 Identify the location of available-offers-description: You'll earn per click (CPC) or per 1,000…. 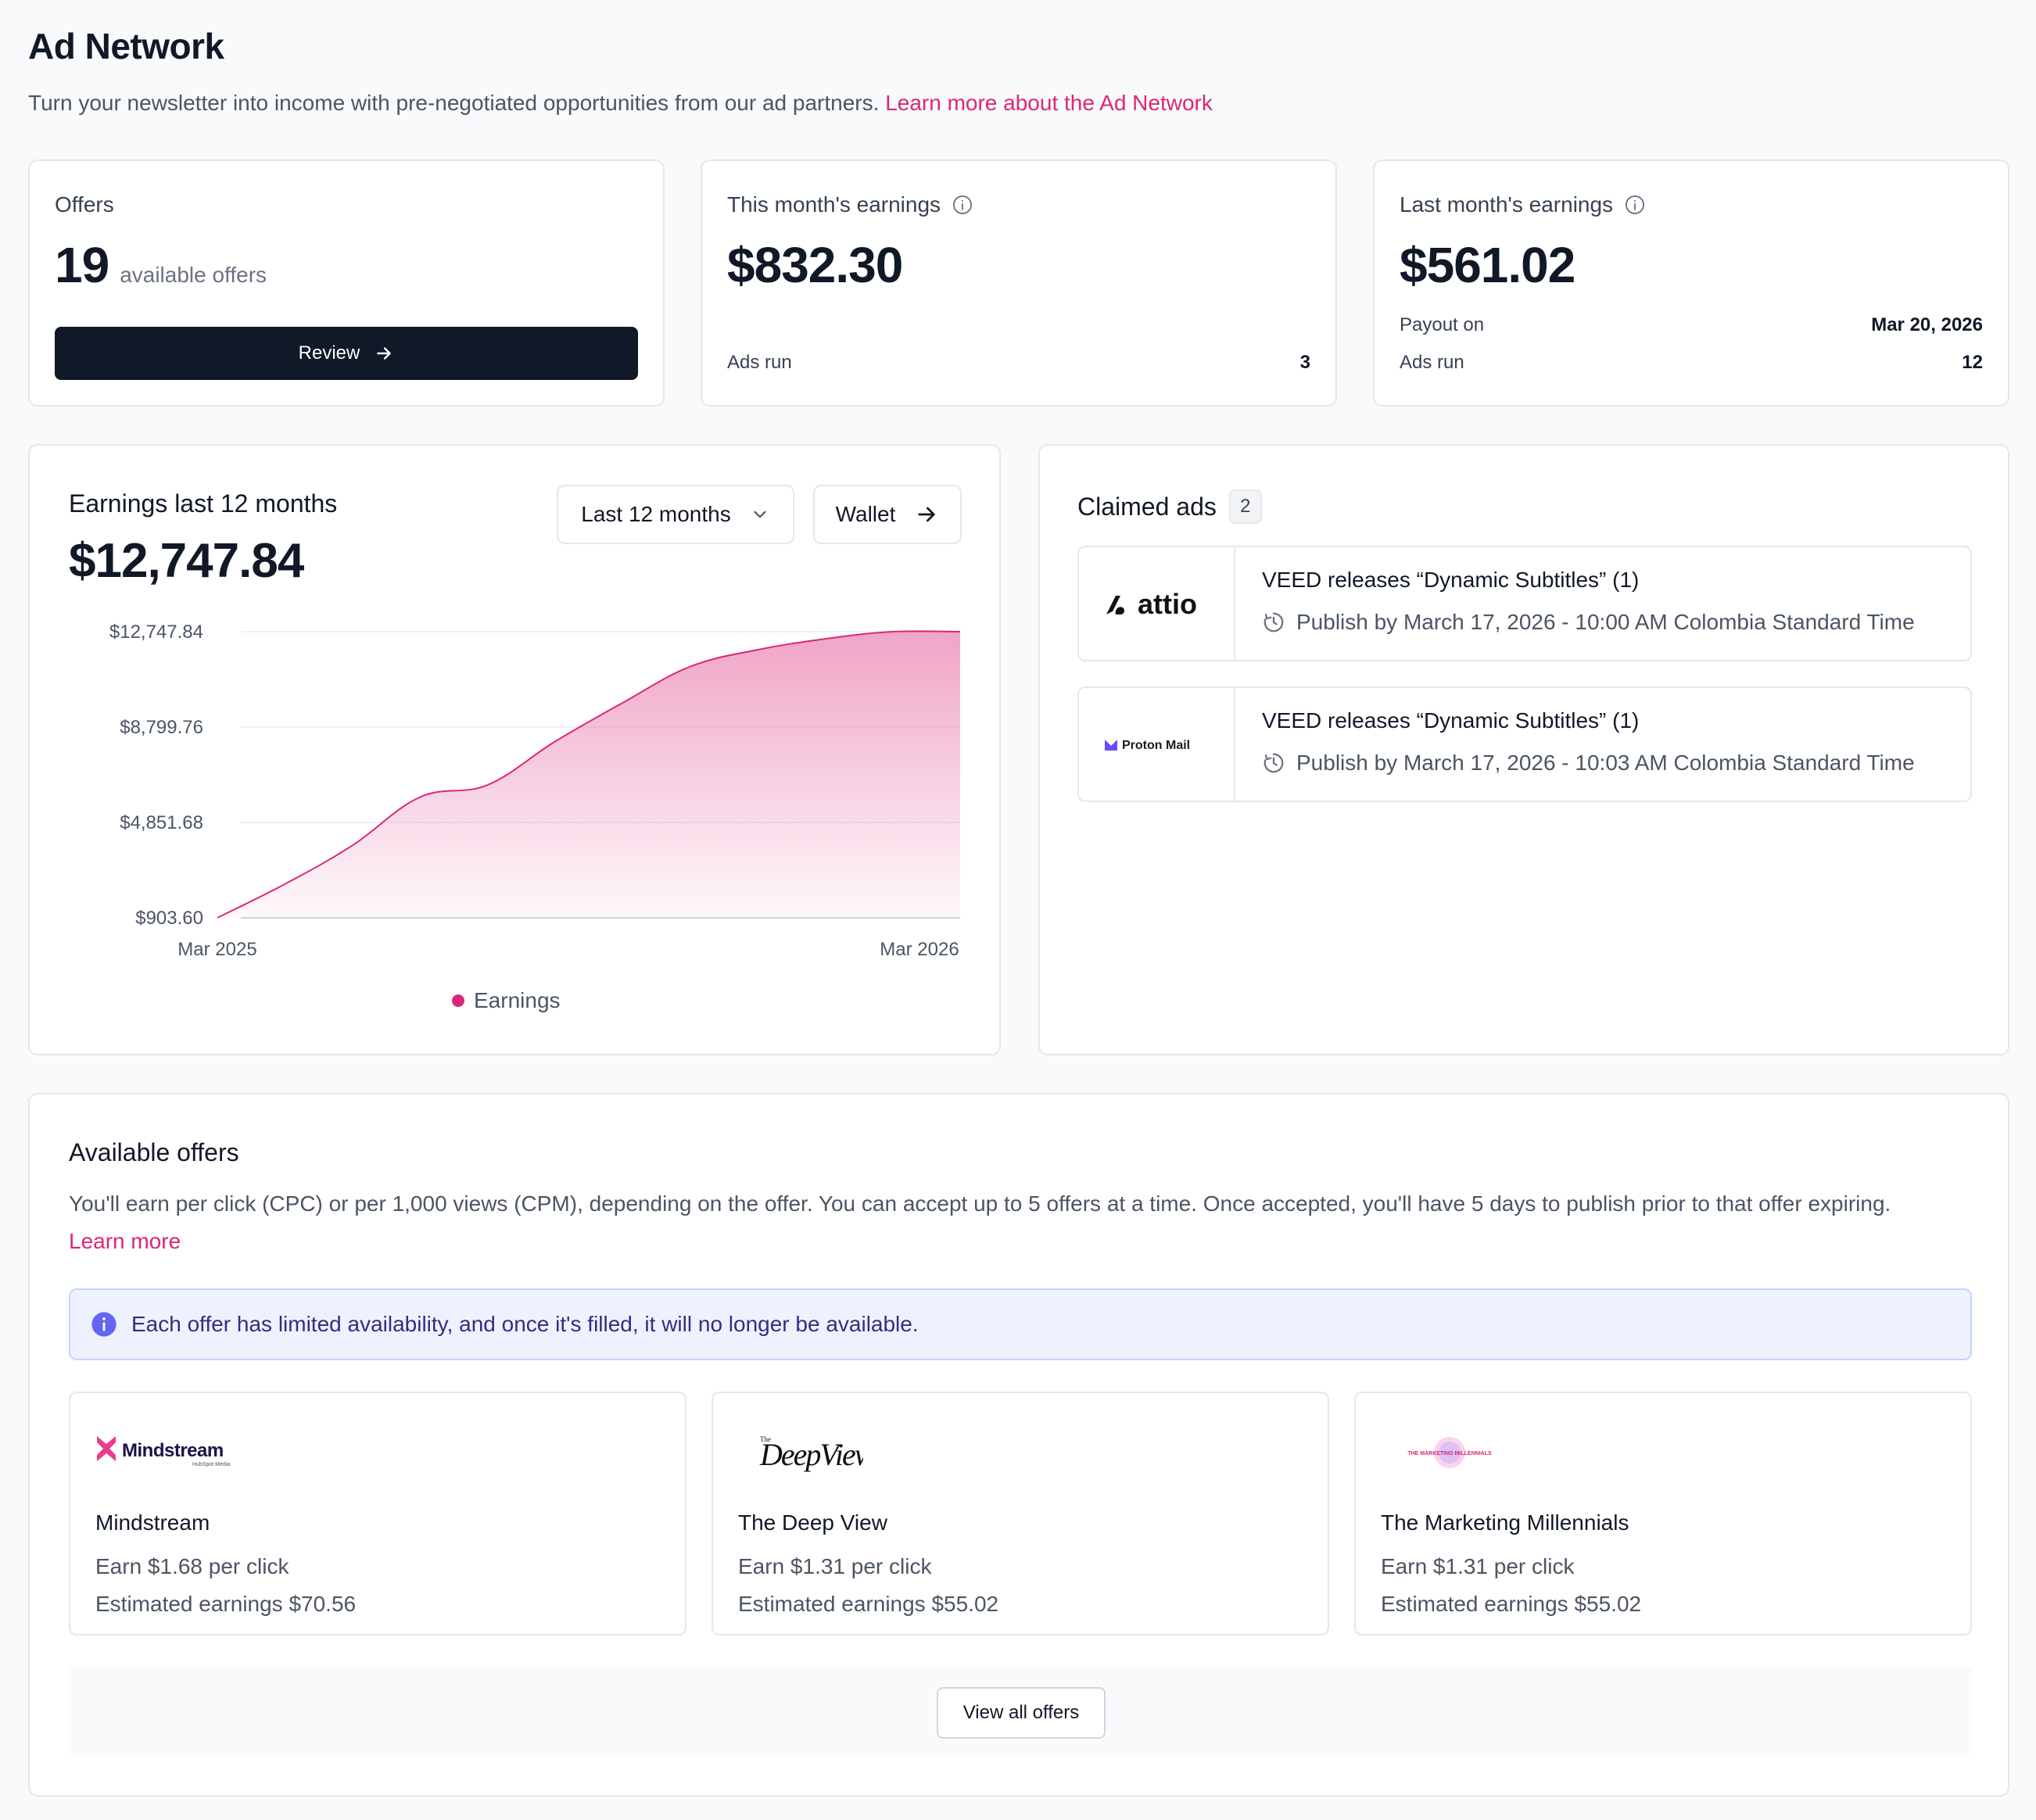
(1030, 1222).